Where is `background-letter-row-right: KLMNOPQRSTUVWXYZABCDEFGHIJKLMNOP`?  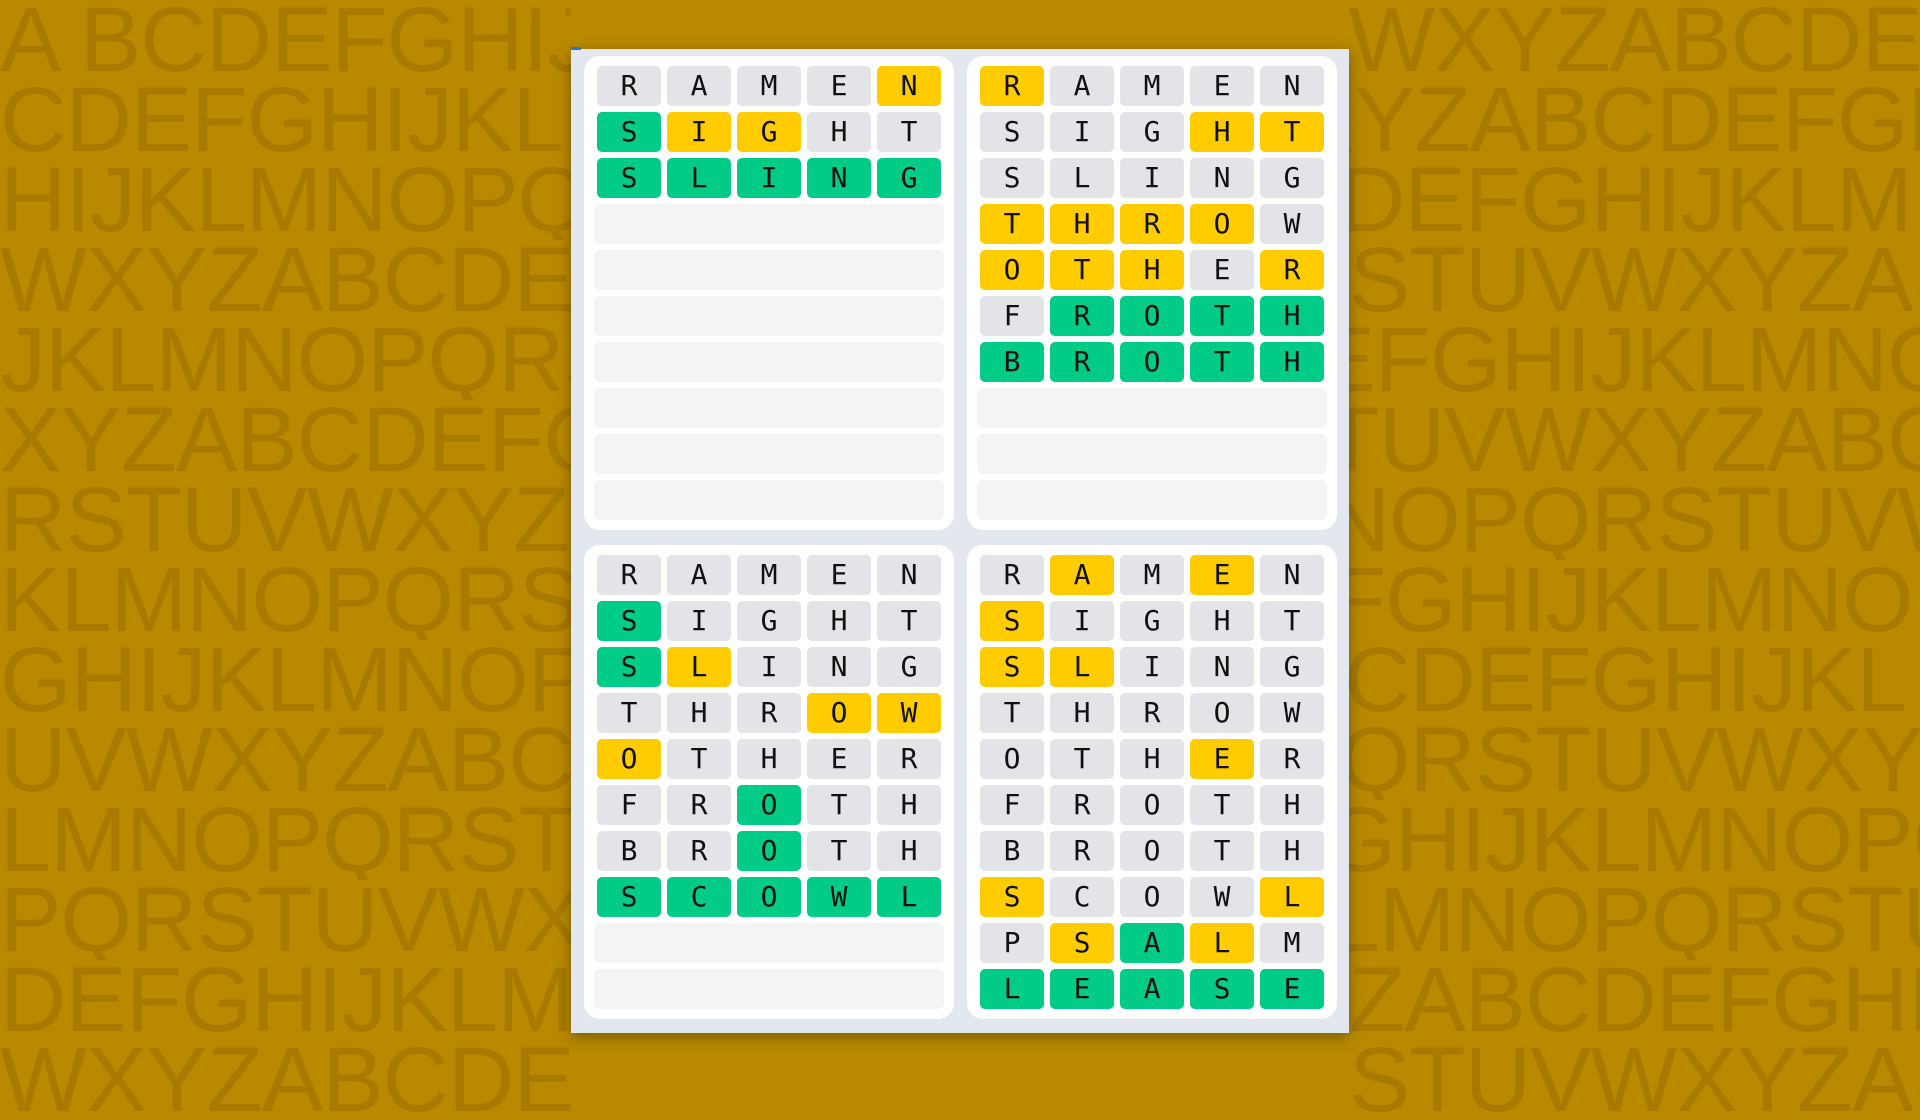
background-letter-row-right: KLMNOPQRSTUVWXYZABCDEFGHIJKLMNOP is located at coordinates (1634, 600).